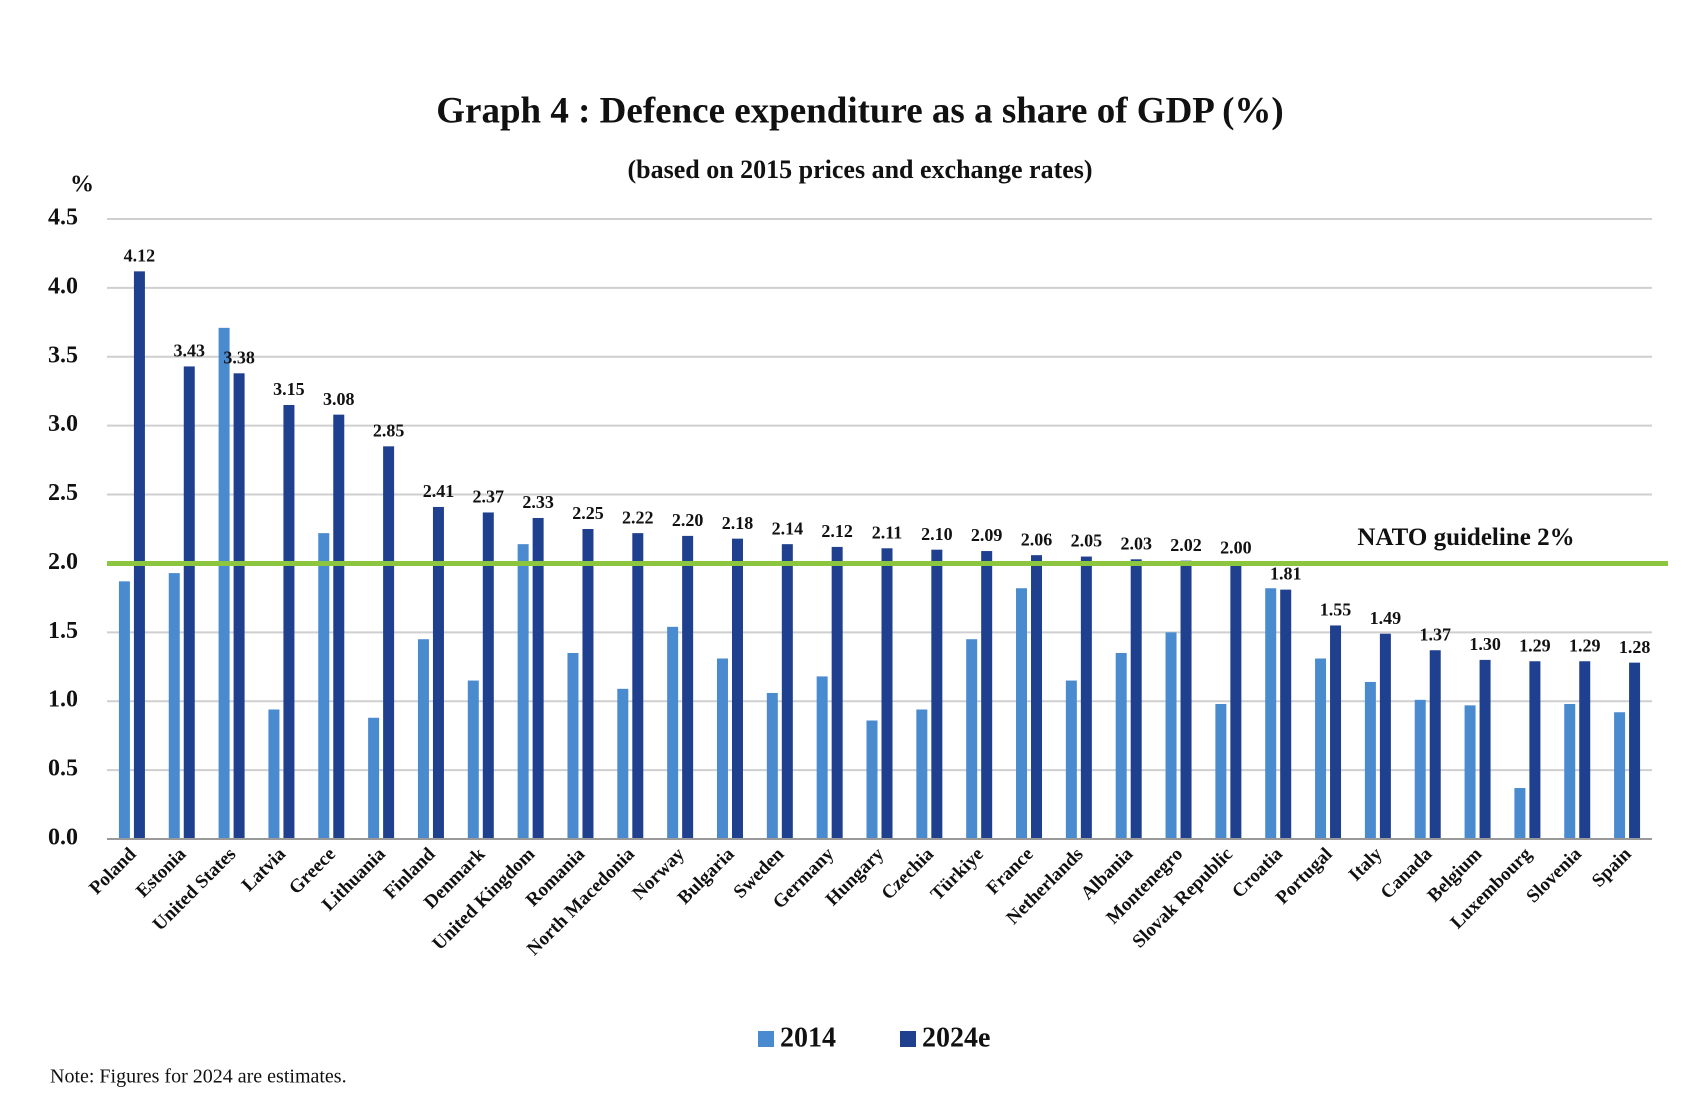 The image size is (1706, 1120). I want to click on data-label: 4.12, so click(140, 255).